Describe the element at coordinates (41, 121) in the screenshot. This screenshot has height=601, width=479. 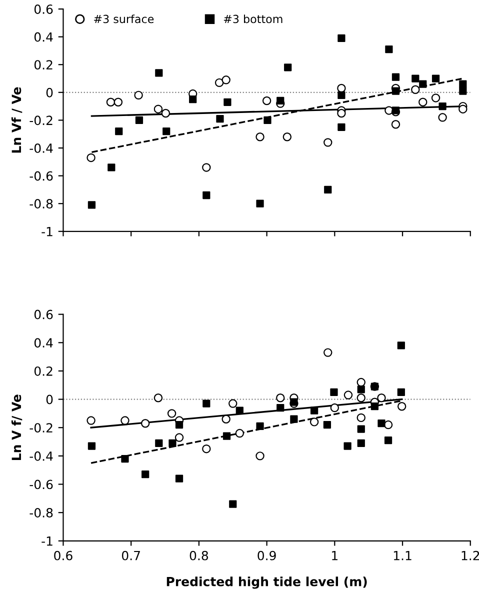
I see `y-tick-label: -0.2` at that location.